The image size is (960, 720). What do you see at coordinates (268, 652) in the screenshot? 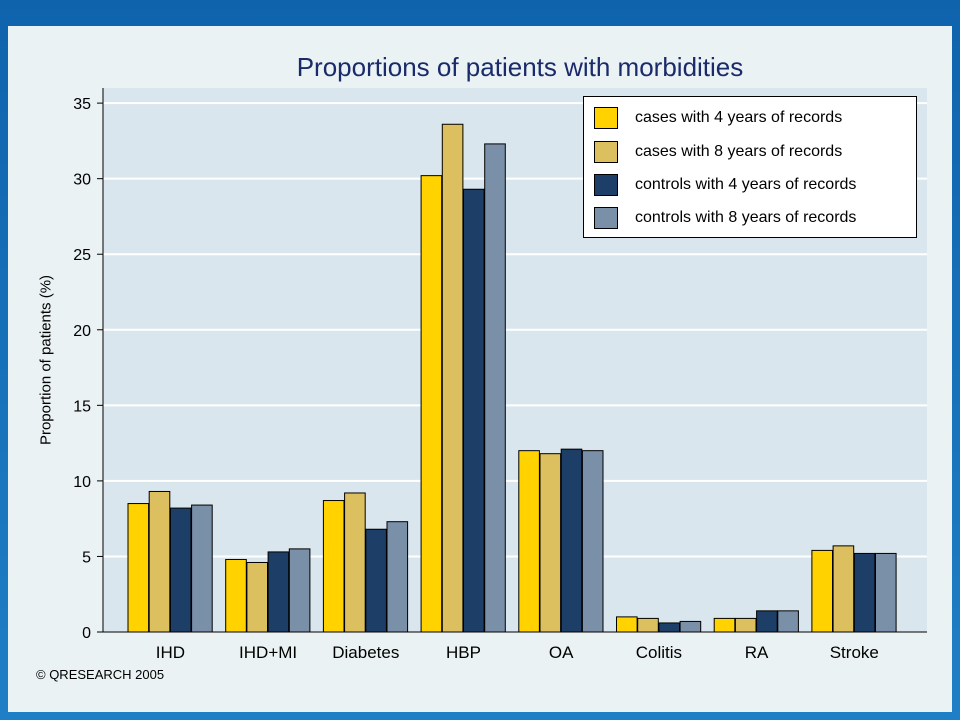
I see `x-tick-label: IHD+MI` at bounding box center [268, 652].